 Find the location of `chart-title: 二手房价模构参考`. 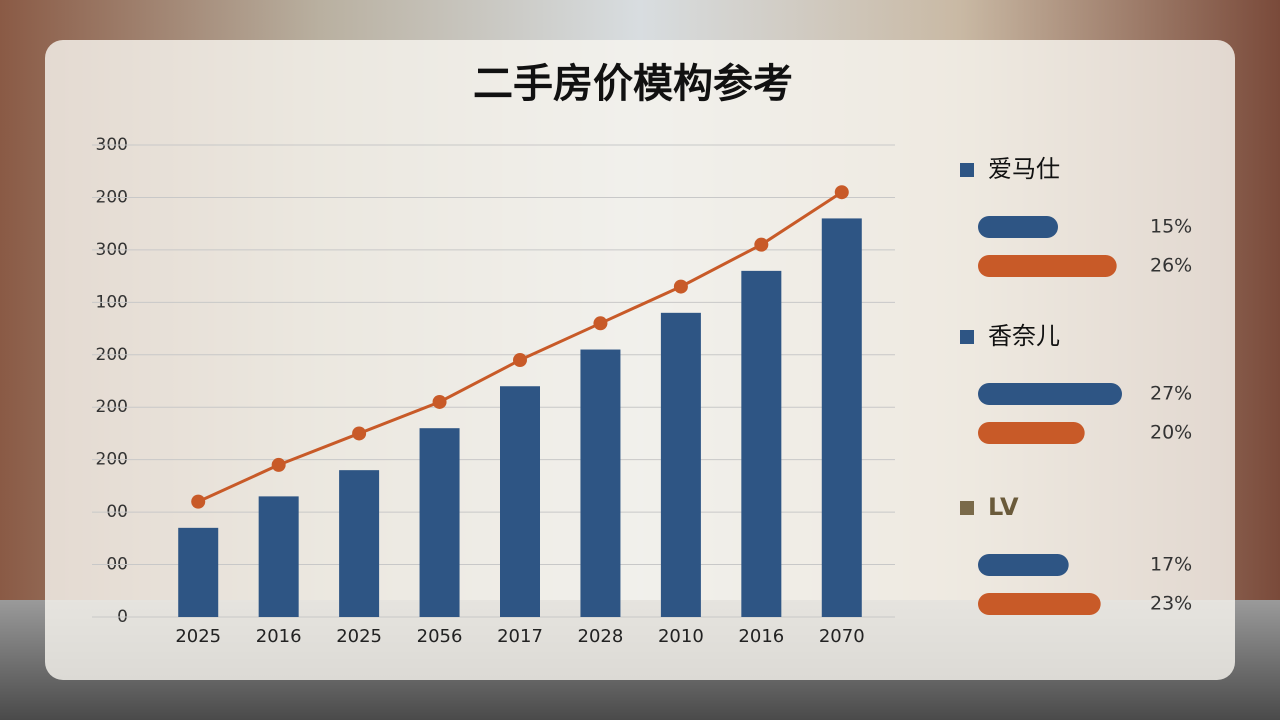

chart-title: 二手房价模构参考 is located at coordinates (633, 84).